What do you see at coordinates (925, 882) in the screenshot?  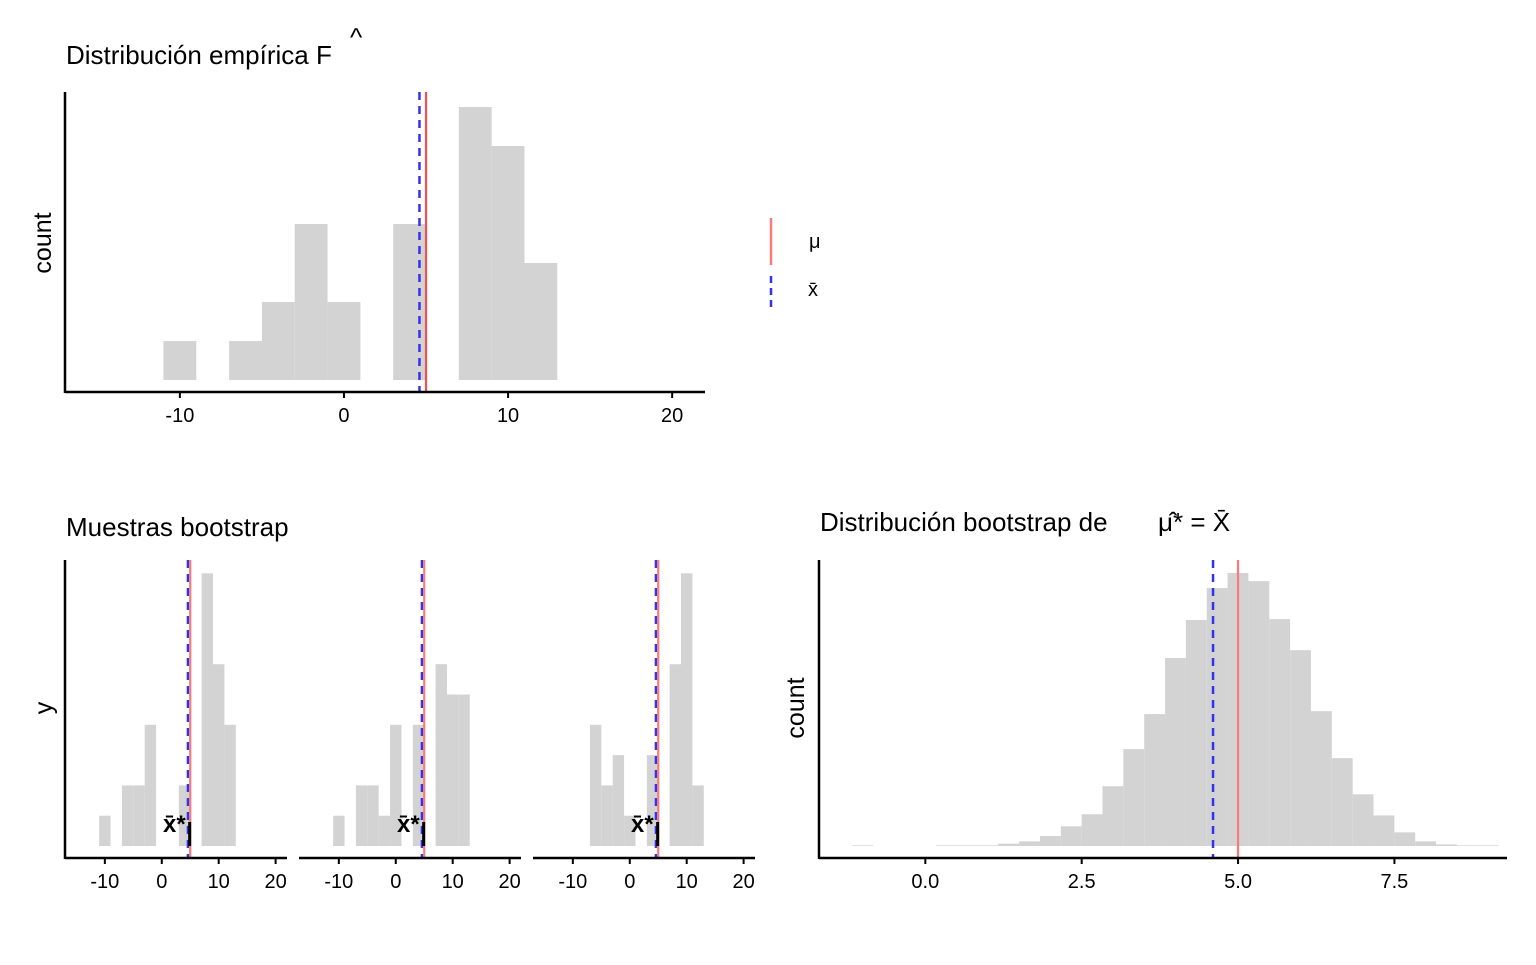 I see `x-tick-label: 0.0` at bounding box center [925, 882].